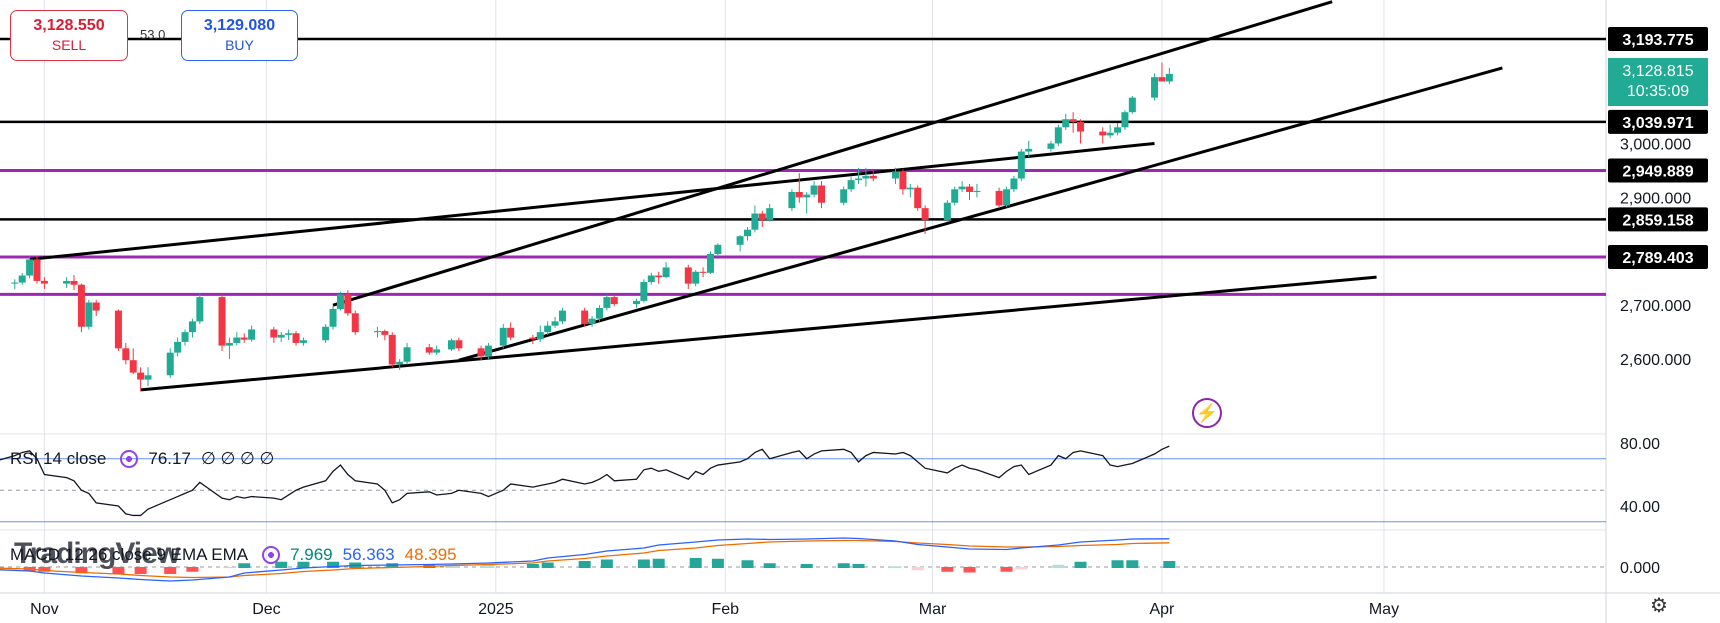 The image size is (1720, 623). Describe the element at coordinates (1207, 413) in the screenshot. I see `lightning-icon: ⚡` at that location.